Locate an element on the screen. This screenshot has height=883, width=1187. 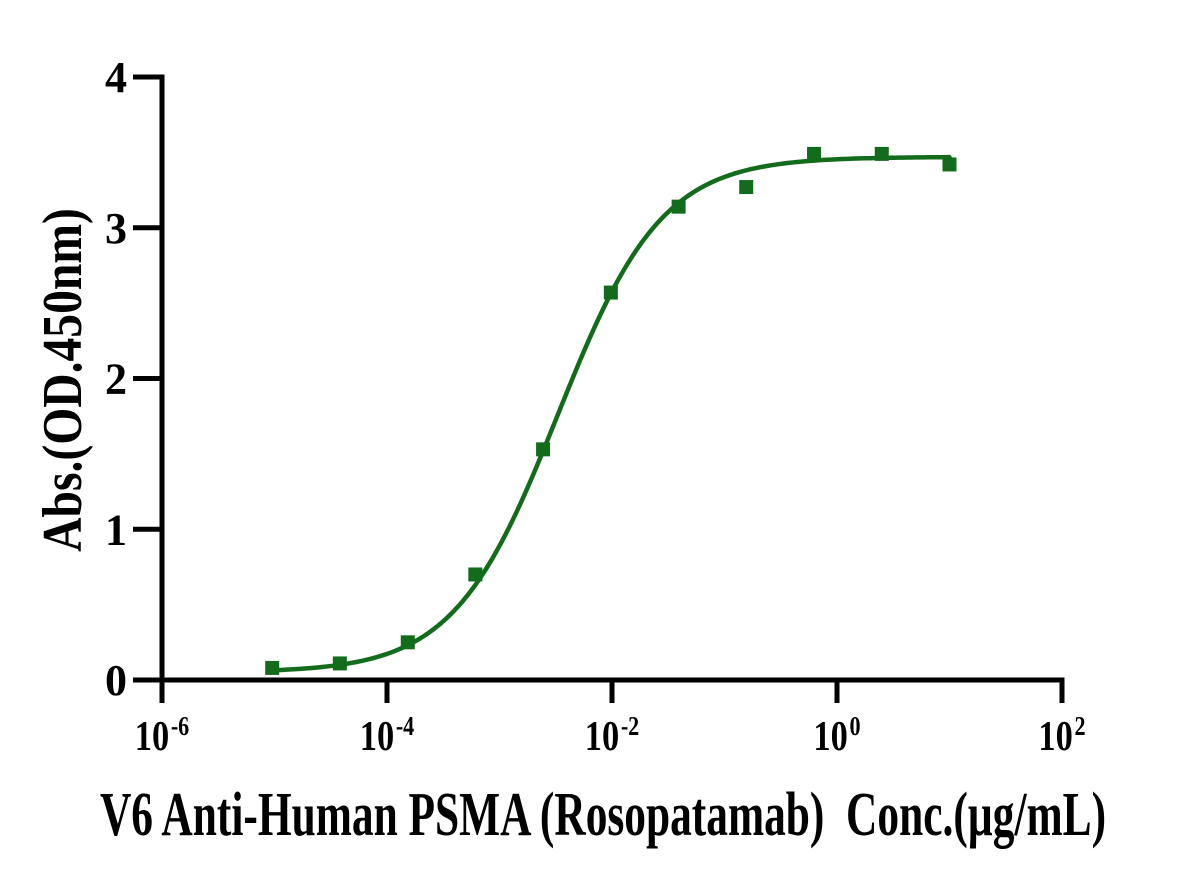
svg-text: 10² is located at coordinates (1061, 736).